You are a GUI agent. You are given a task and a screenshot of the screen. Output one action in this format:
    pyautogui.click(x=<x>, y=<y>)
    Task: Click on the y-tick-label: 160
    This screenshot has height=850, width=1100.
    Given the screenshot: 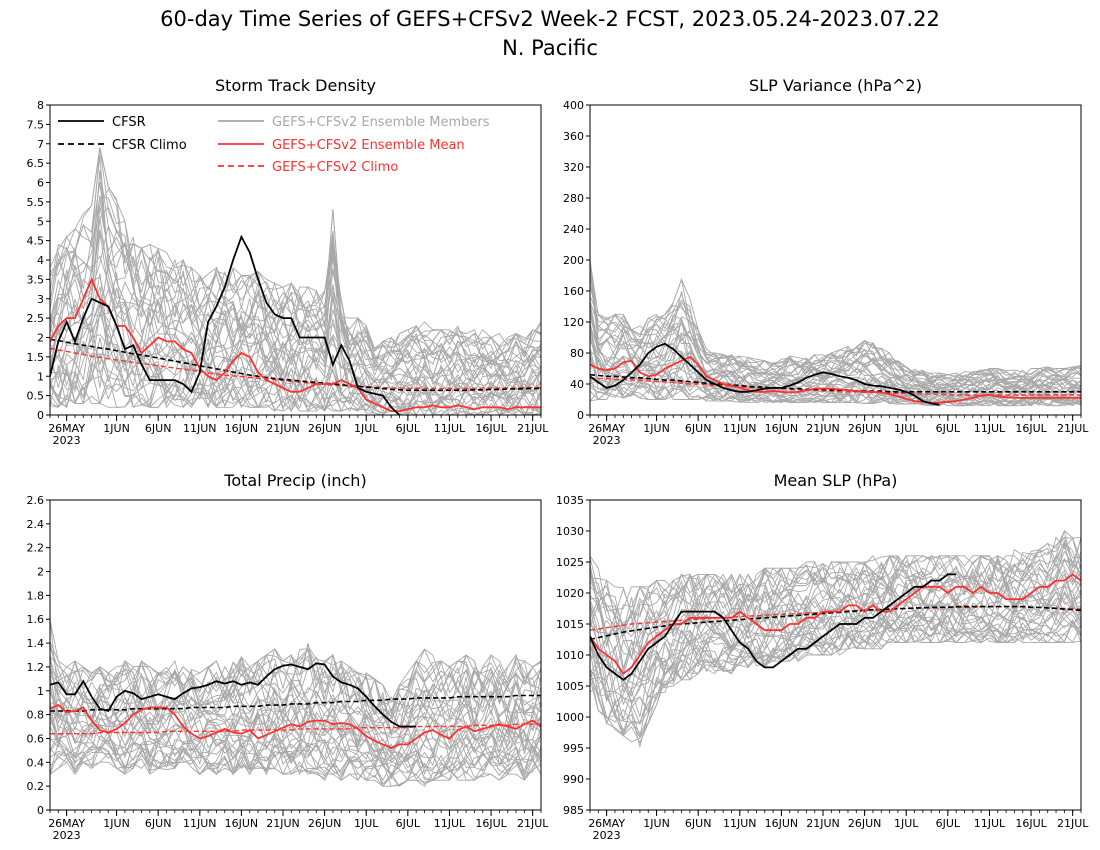 What is the action you would take?
    pyautogui.click(x=573, y=291)
    